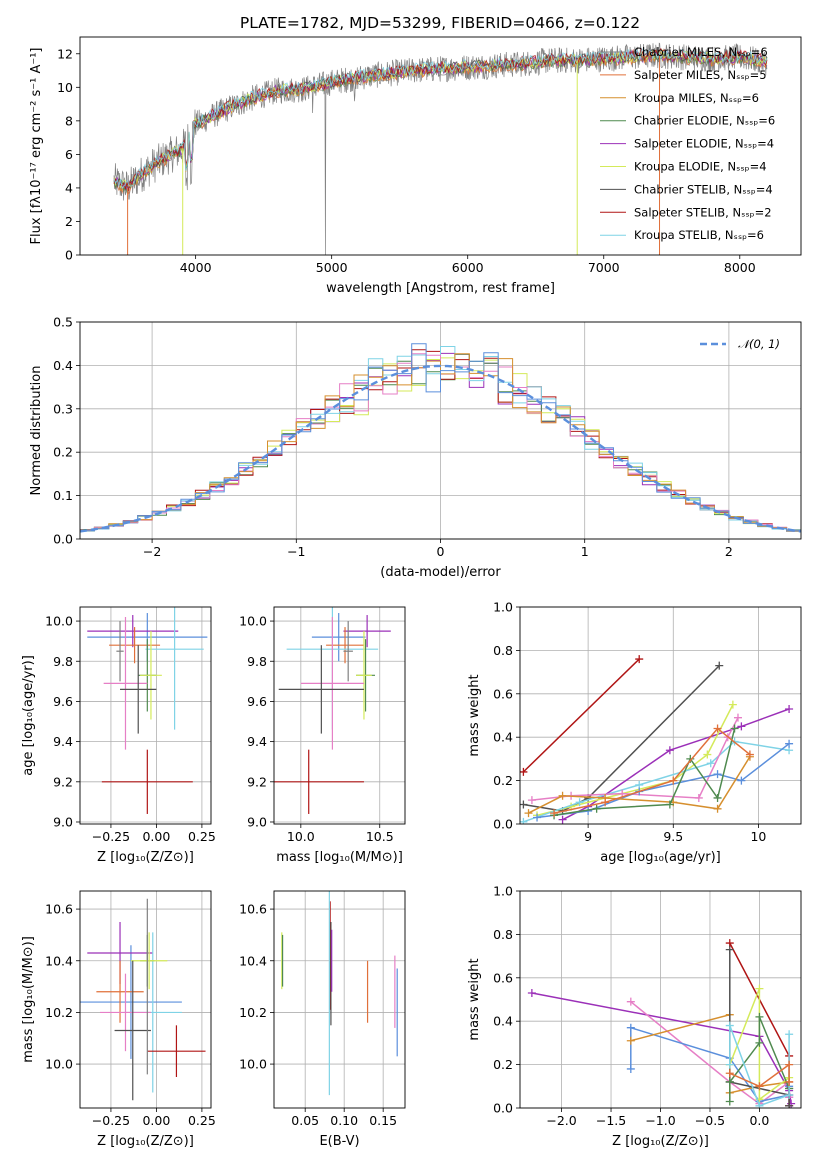 The width and height of the screenshot is (819, 1170). What do you see at coordinates (700, 75) in the screenshot?
I see `legend-label: Salpeter MILES, Nₛₛₚ=5` at bounding box center [700, 75].